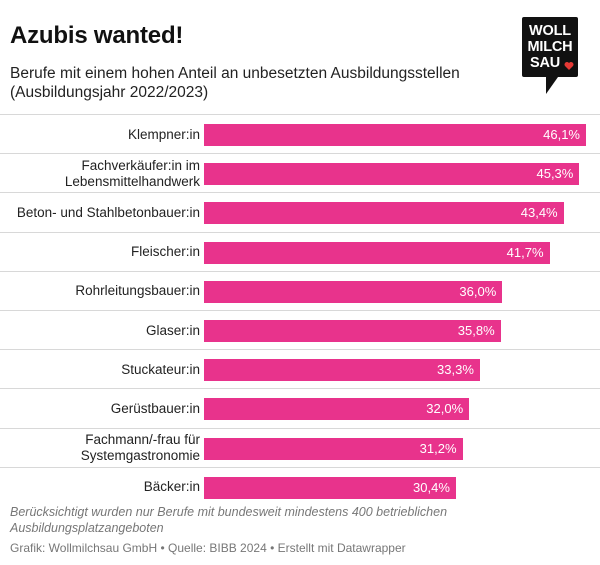 This screenshot has height=565, width=600. What do you see at coordinates (392, 174) in the screenshot?
I see `bar: 45,3%` at bounding box center [392, 174].